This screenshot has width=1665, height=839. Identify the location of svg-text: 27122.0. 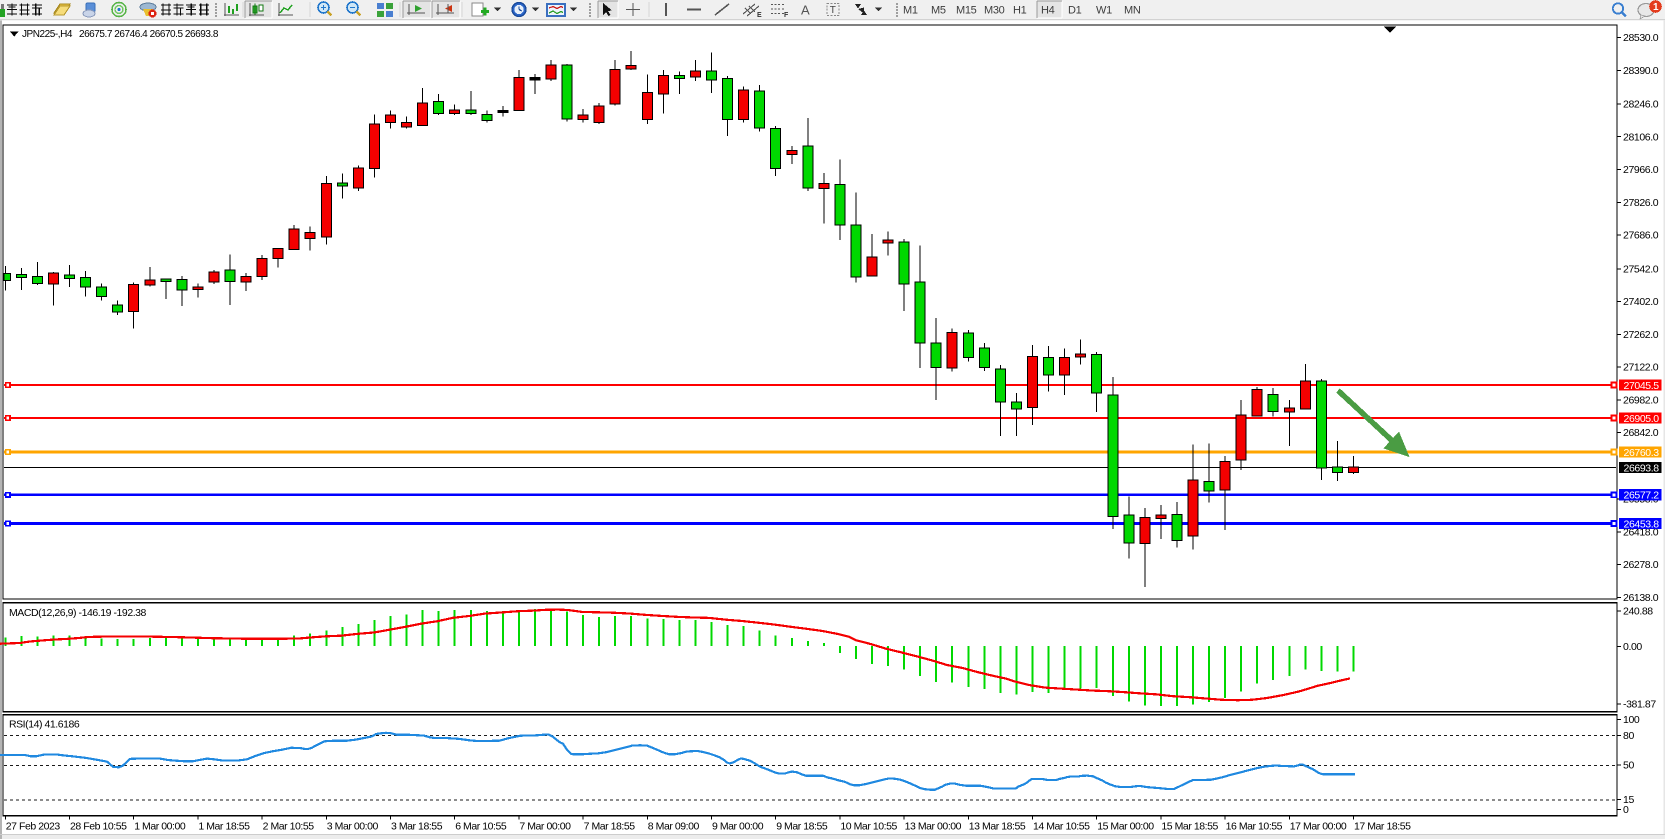
(1641, 368).